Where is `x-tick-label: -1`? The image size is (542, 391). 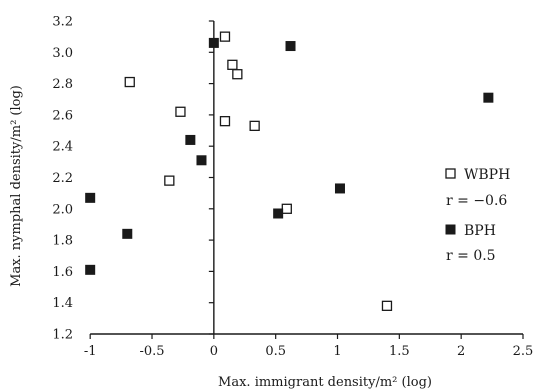
x-tick-label: -1 is located at coordinates (90, 351).